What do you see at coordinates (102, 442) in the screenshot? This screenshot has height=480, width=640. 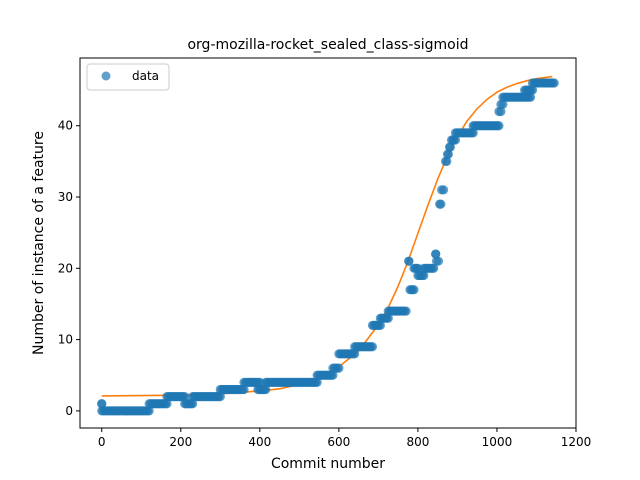 I see `x-tick-label: 0` at bounding box center [102, 442].